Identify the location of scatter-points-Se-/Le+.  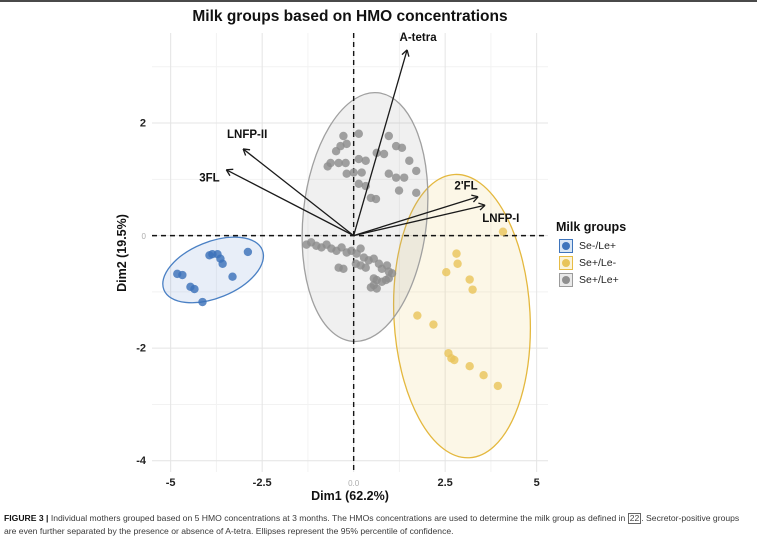
(213, 277).